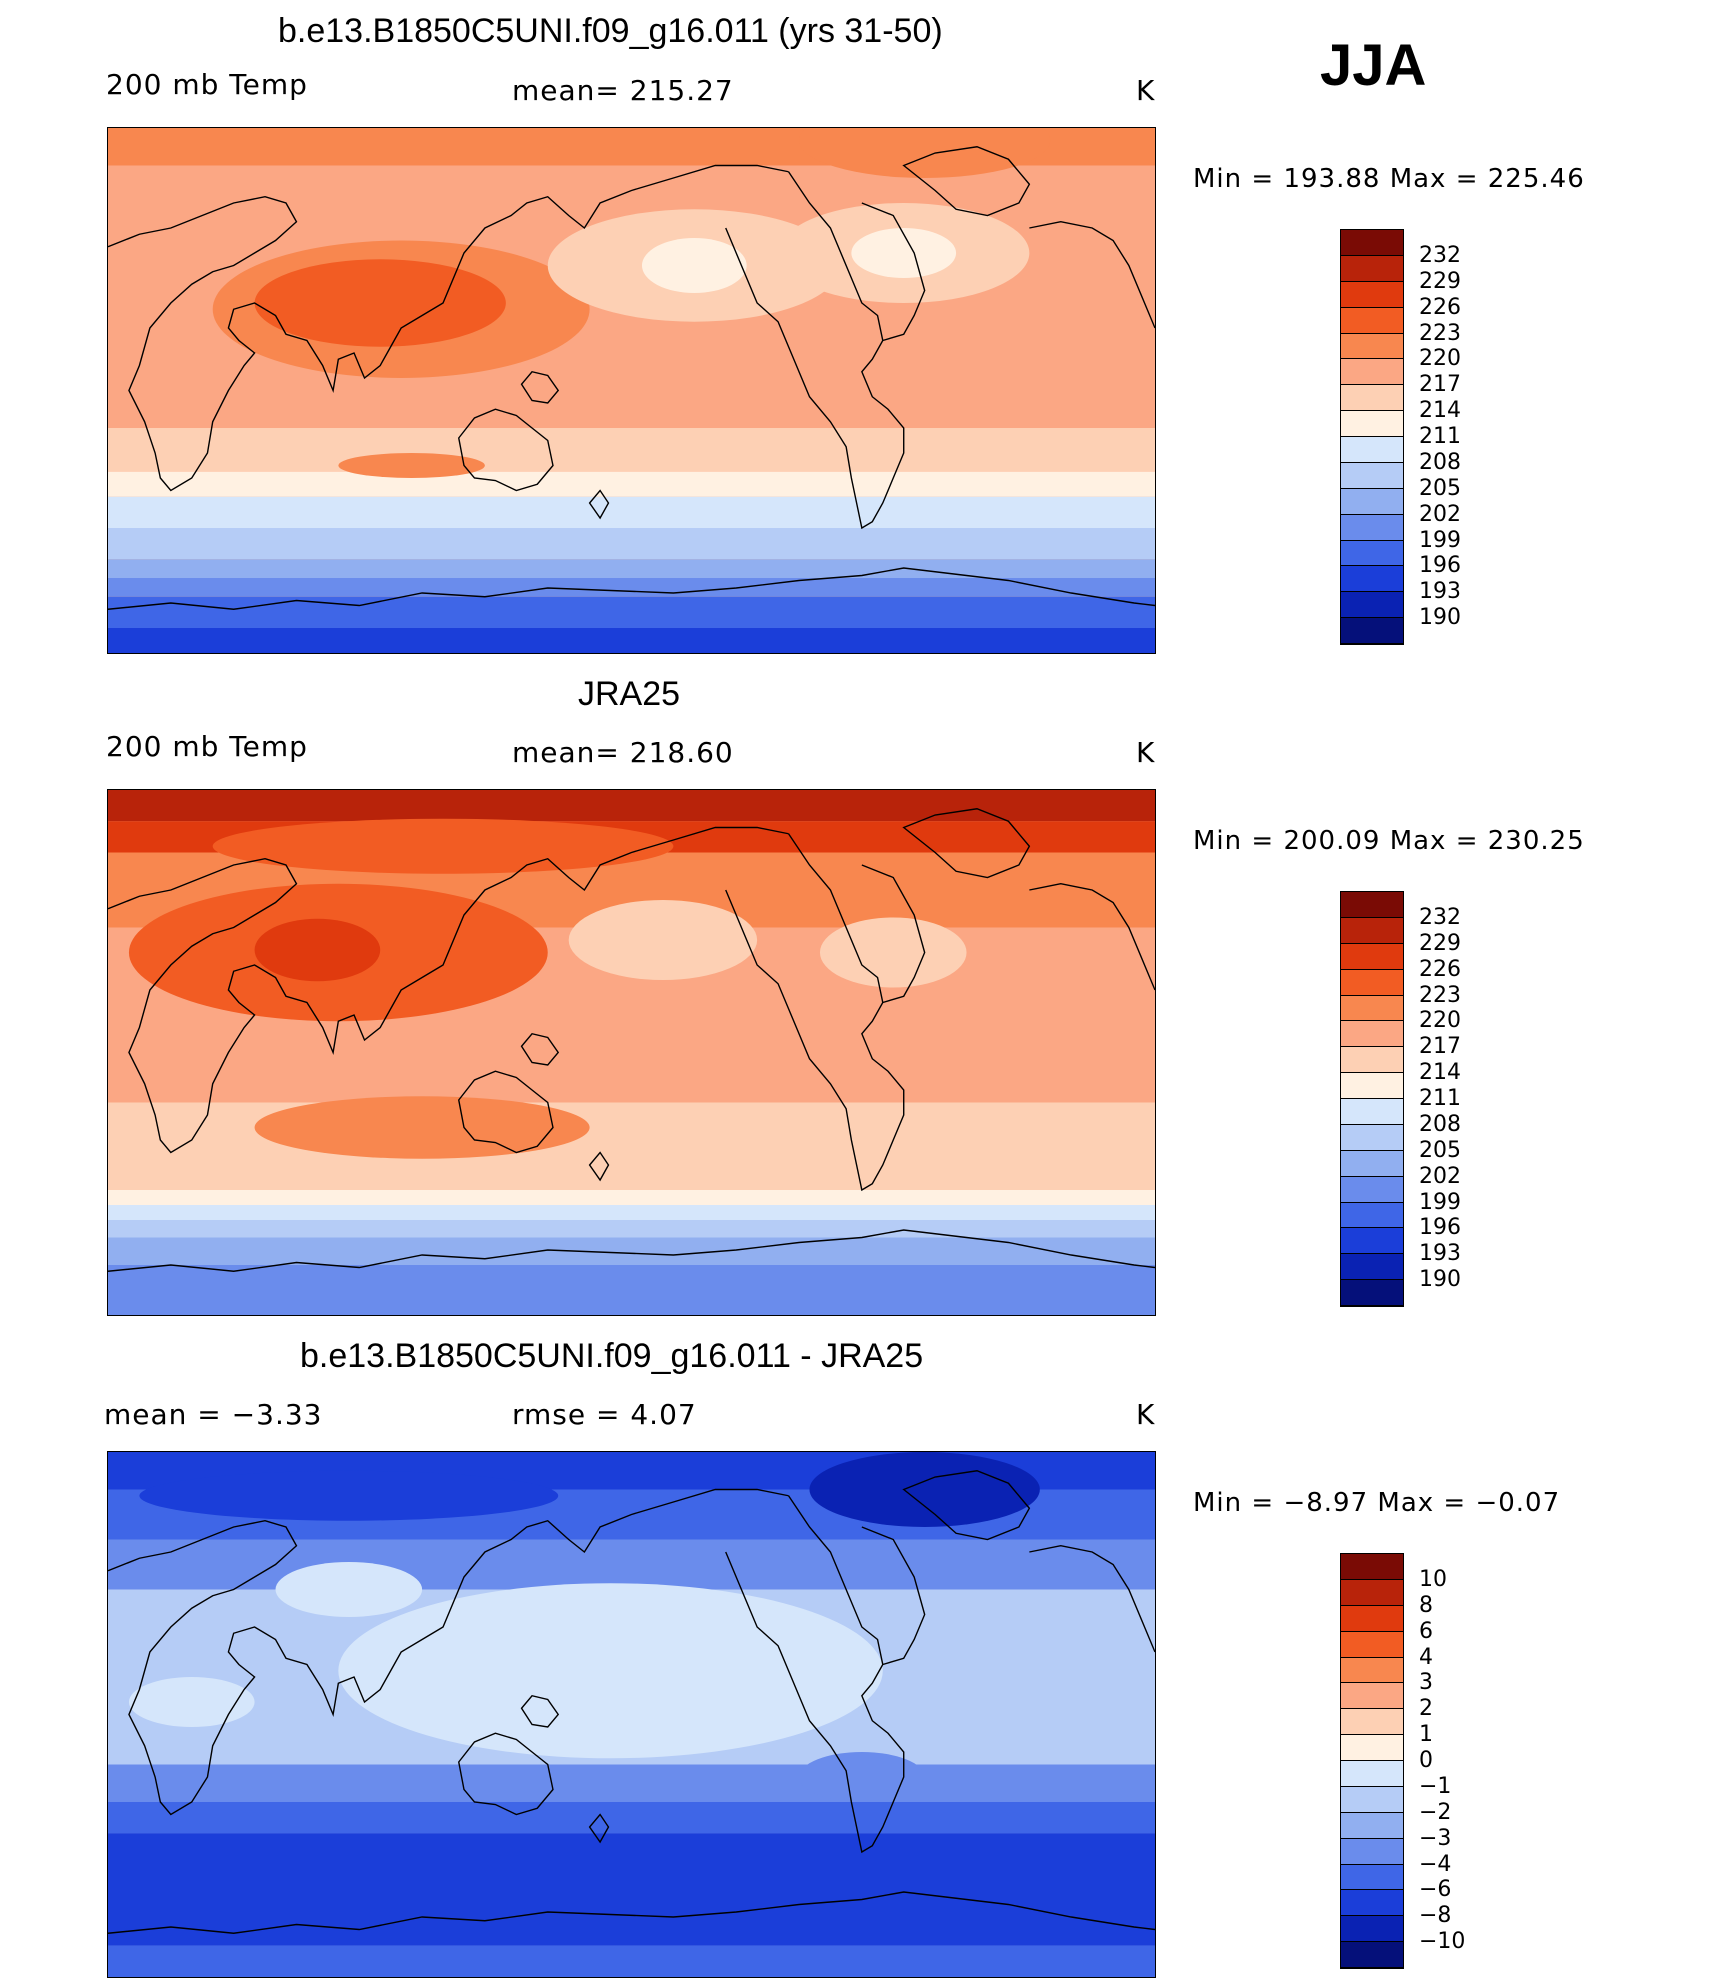 This screenshot has width=1710, height=1978. I want to click on colorbar-tick-label: 1, so click(1426, 1735).